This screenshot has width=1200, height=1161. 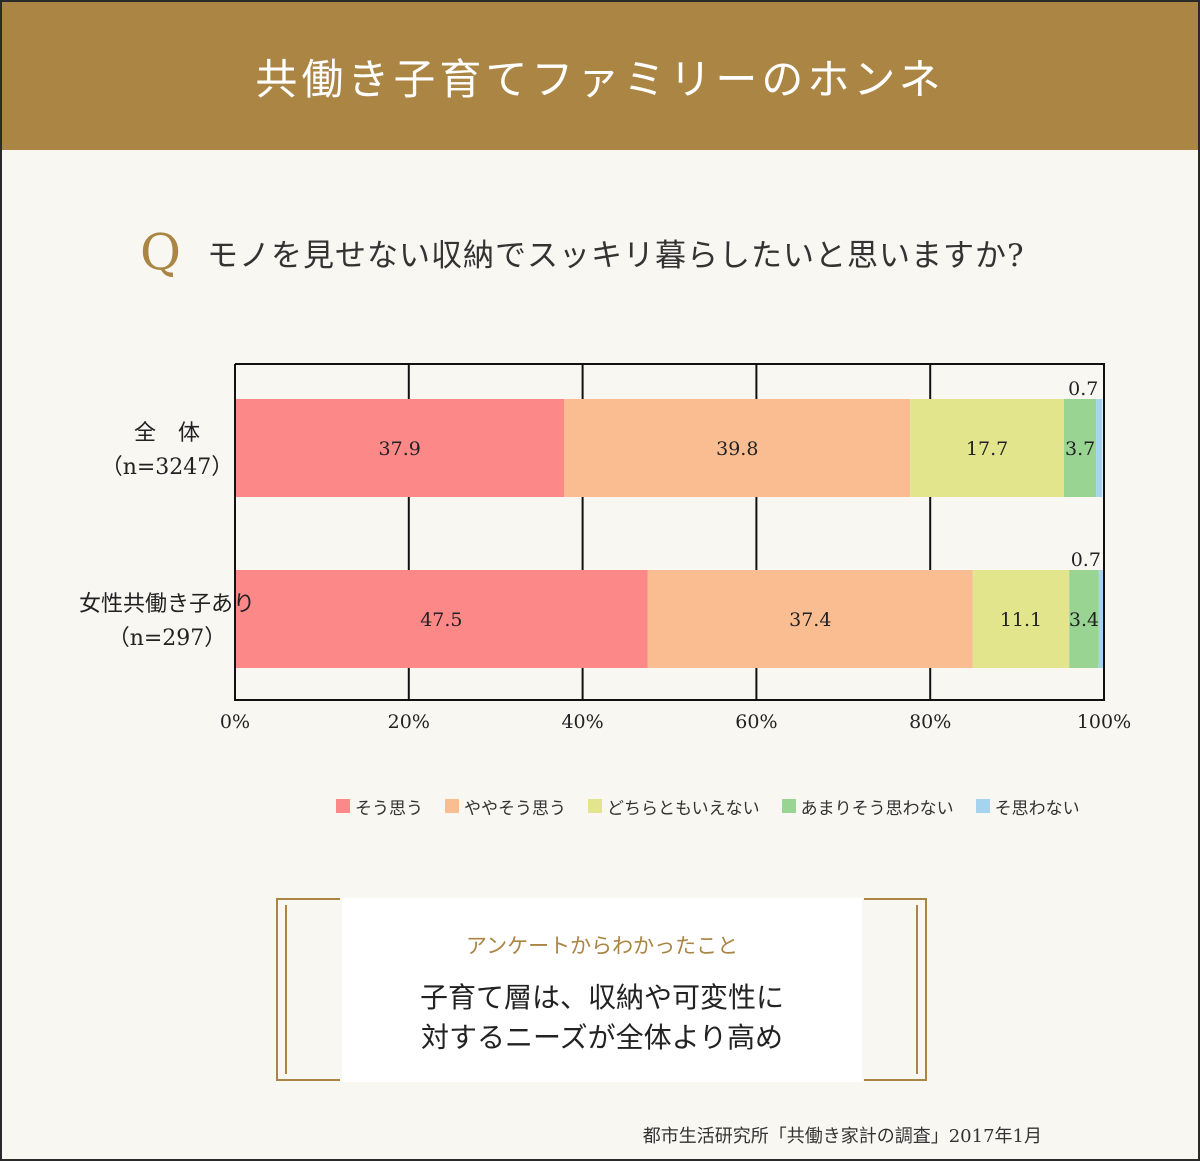 I want to click on x-tick-label: 60%, so click(x=756, y=722).